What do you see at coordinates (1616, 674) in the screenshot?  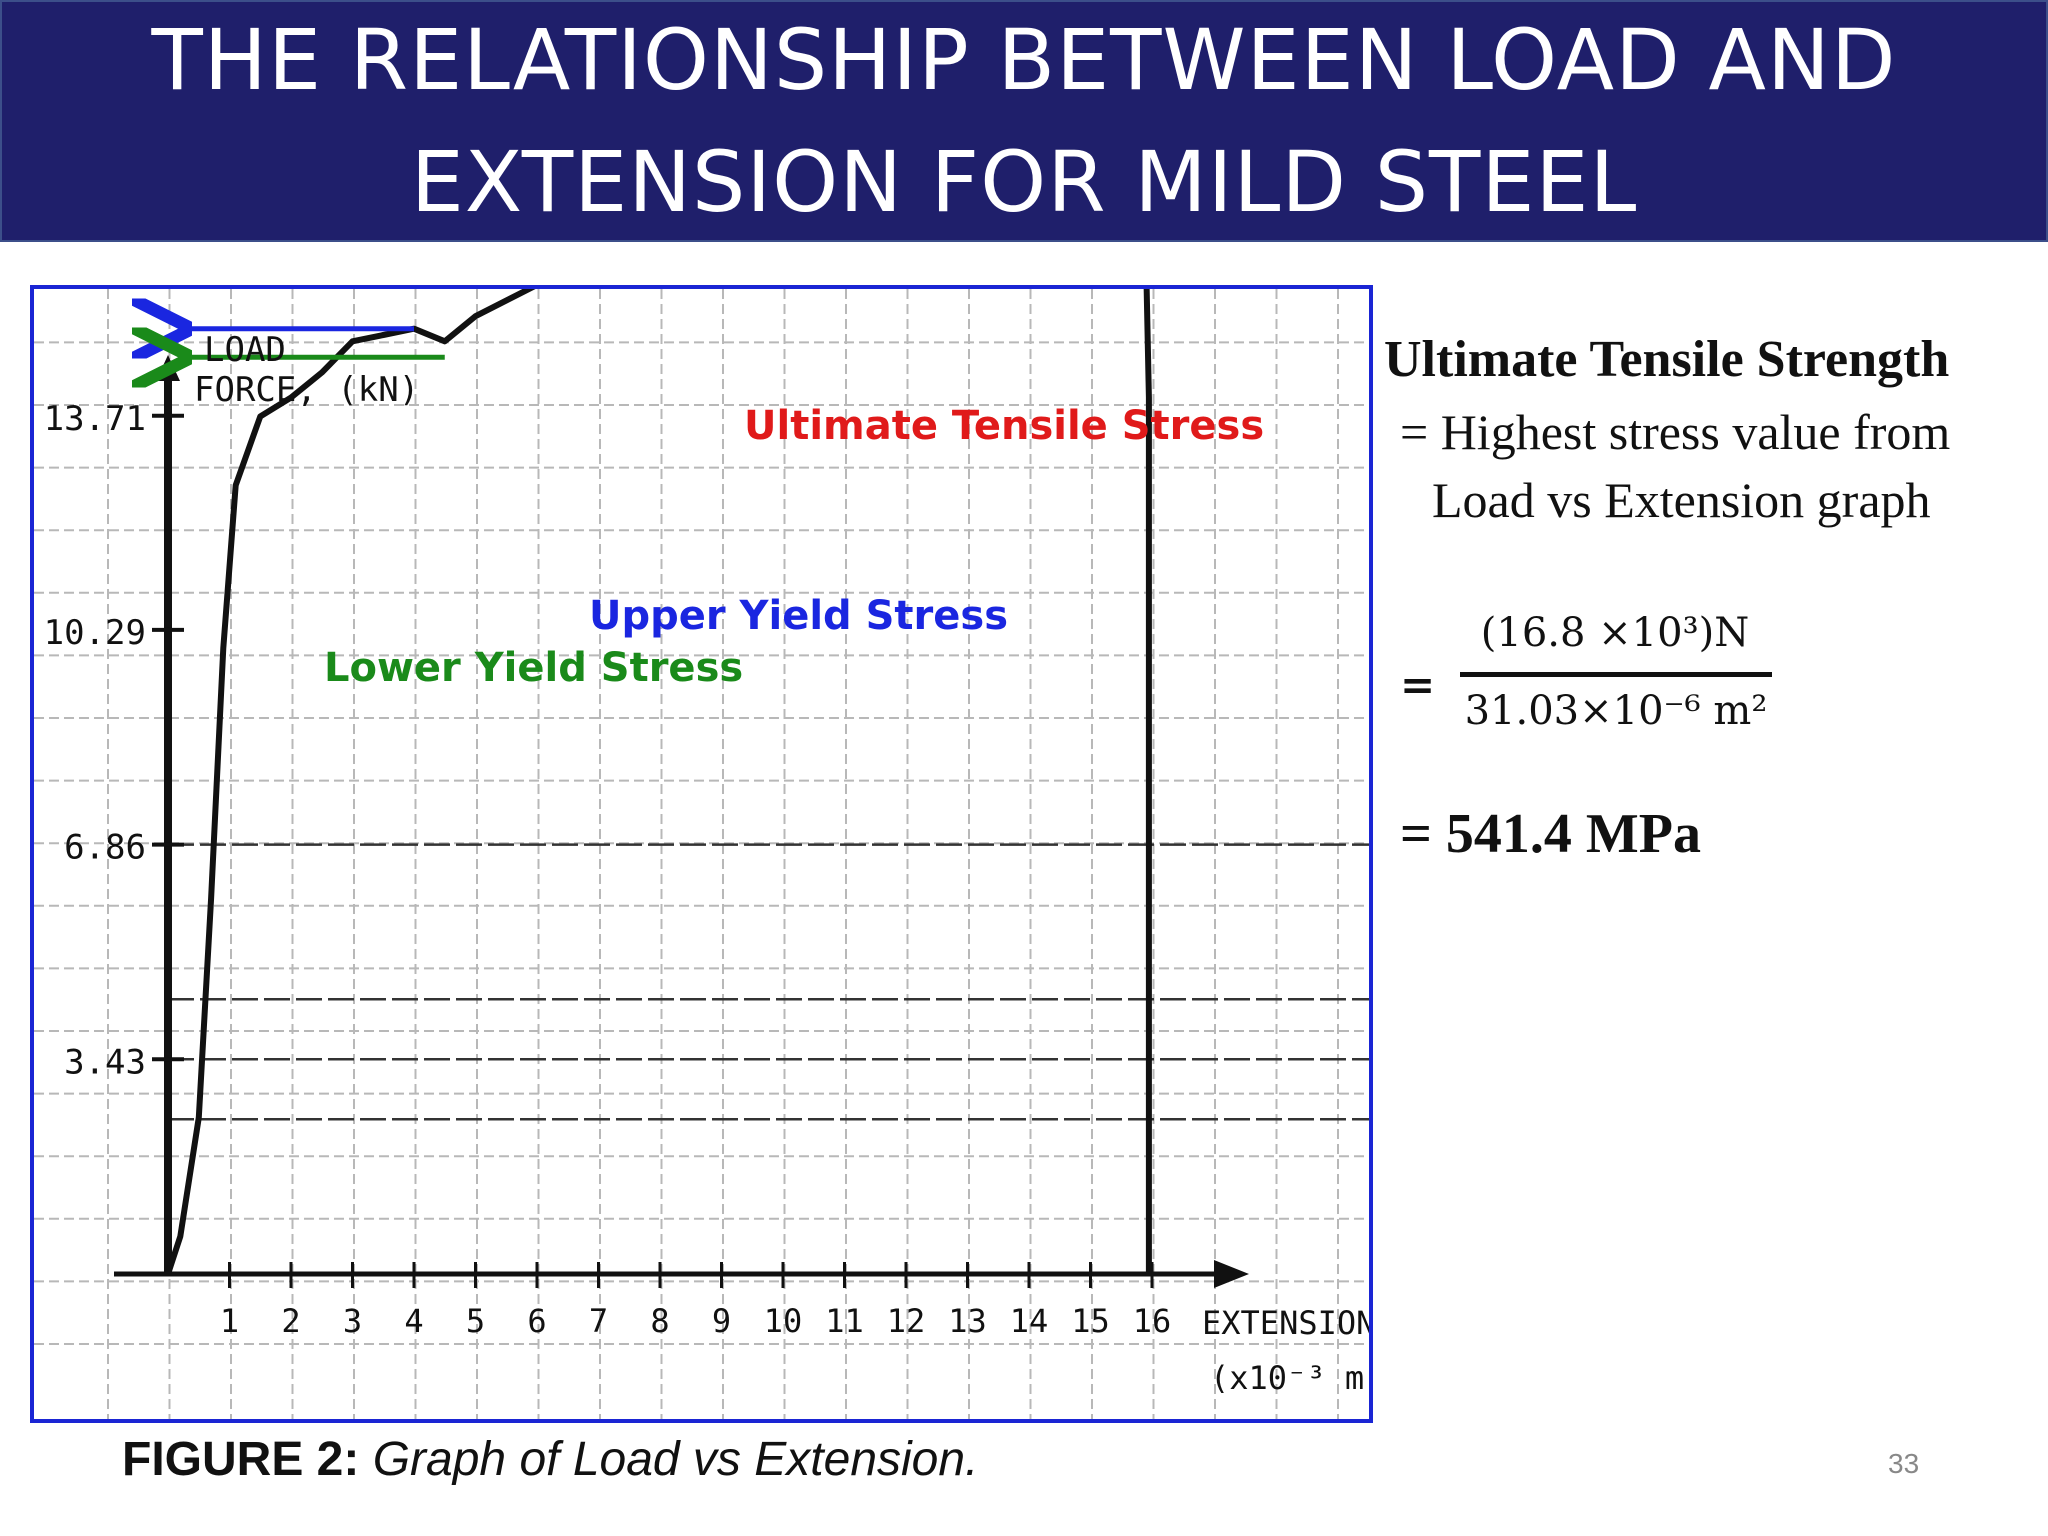 I see `fraction-bar` at bounding box center [1616, 674].